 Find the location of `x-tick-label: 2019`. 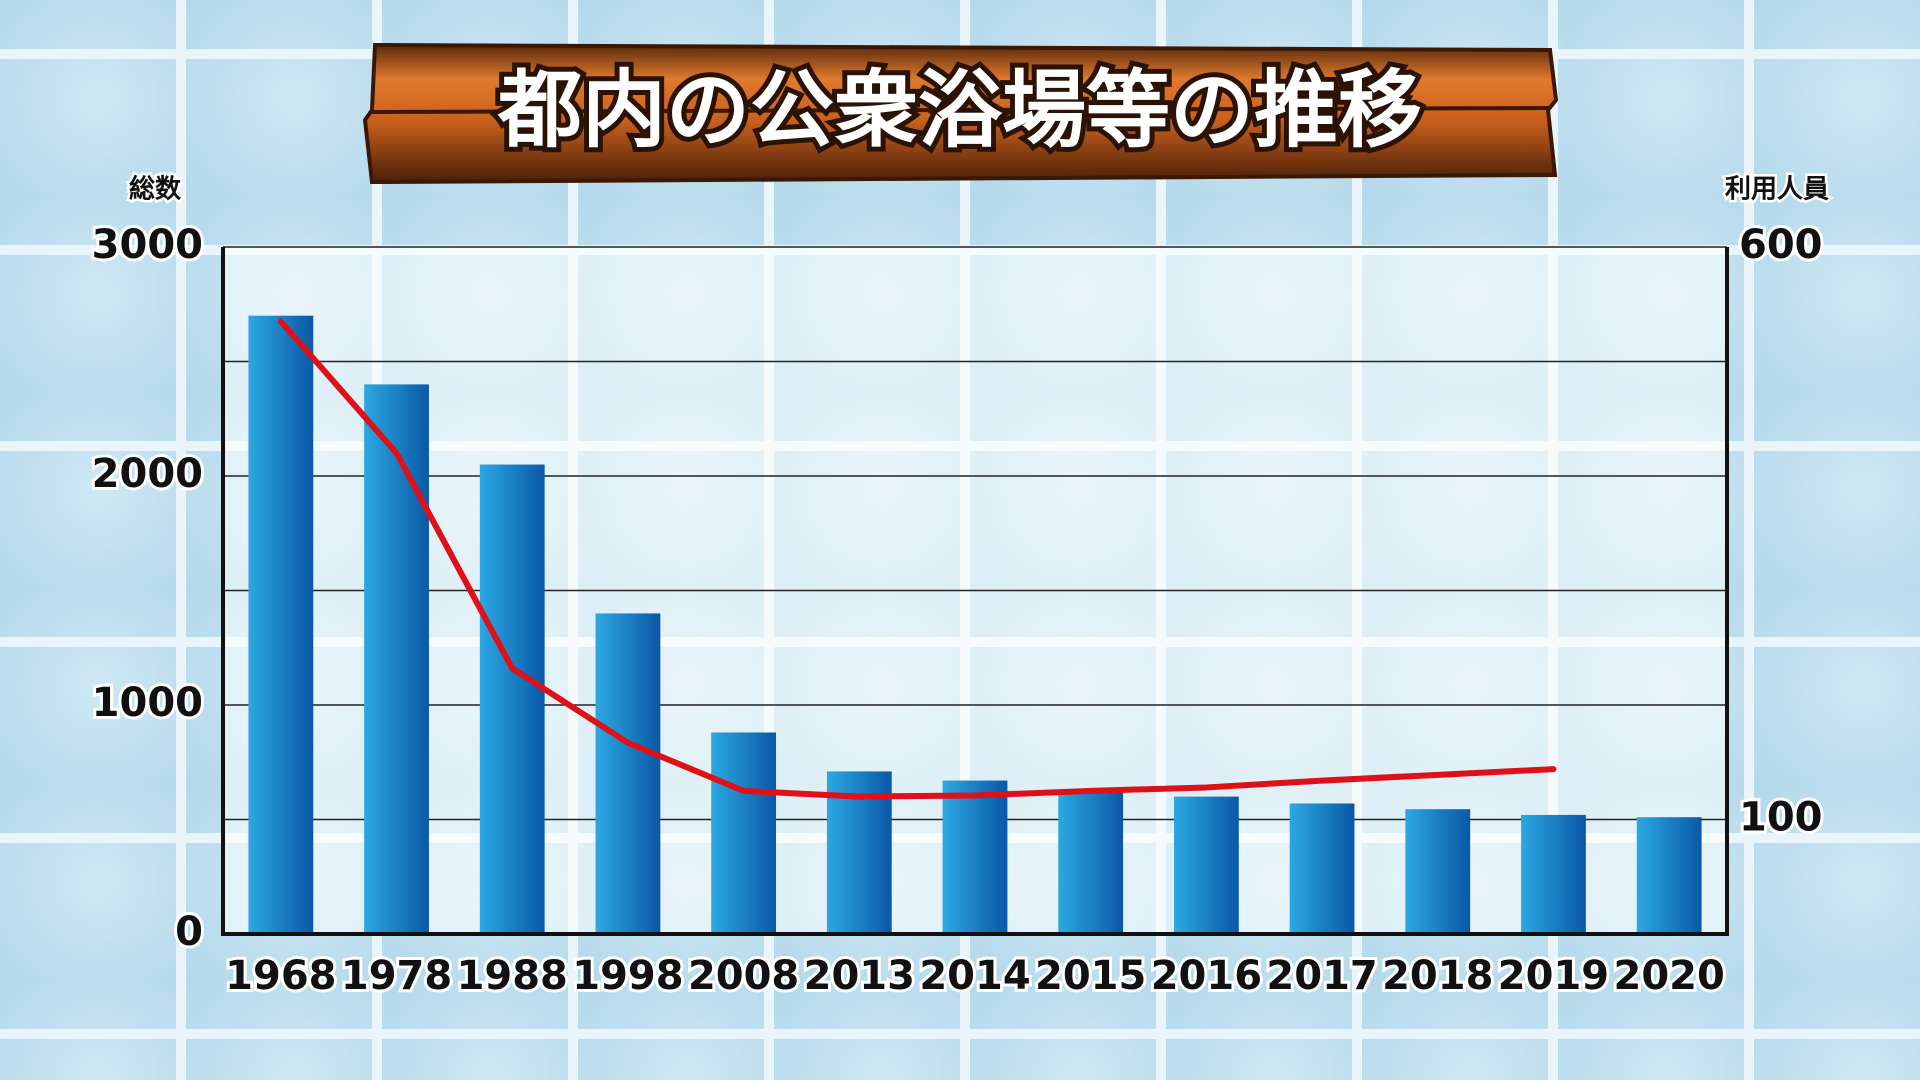

x-tick-label: 2019 is located at coordinates (1553, 976).